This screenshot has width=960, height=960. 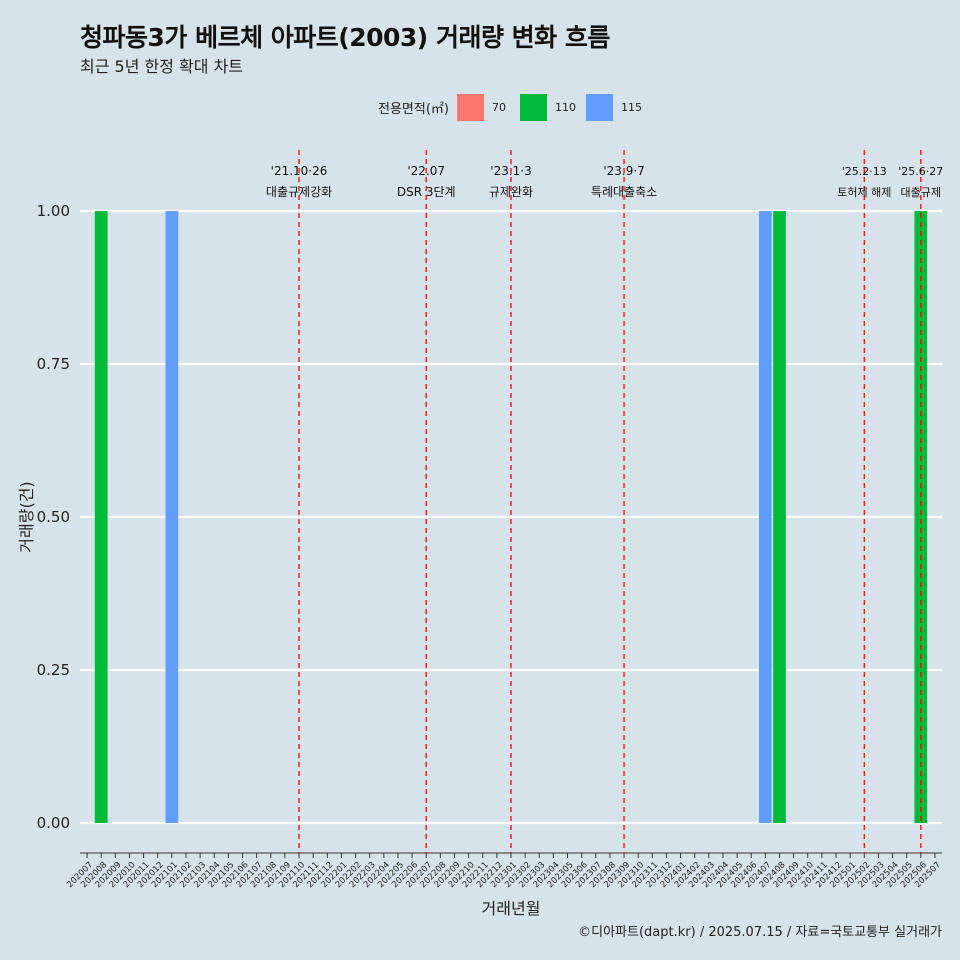 I want to click on legend-item-110: 110, so click(x=547, y=107).